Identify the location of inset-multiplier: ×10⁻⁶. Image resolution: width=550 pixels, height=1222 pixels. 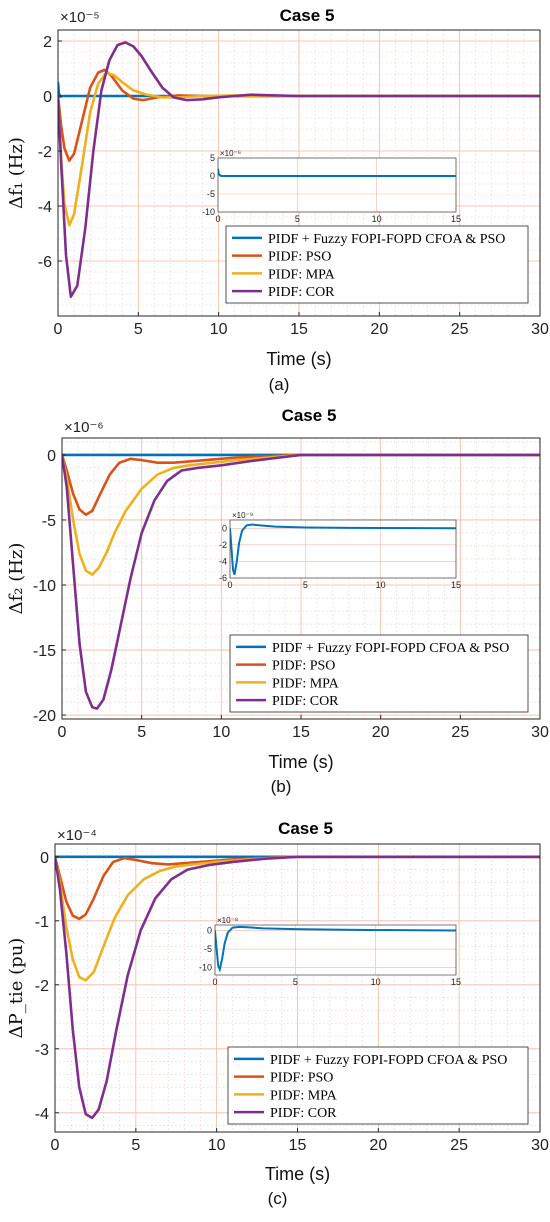
(230, 153).